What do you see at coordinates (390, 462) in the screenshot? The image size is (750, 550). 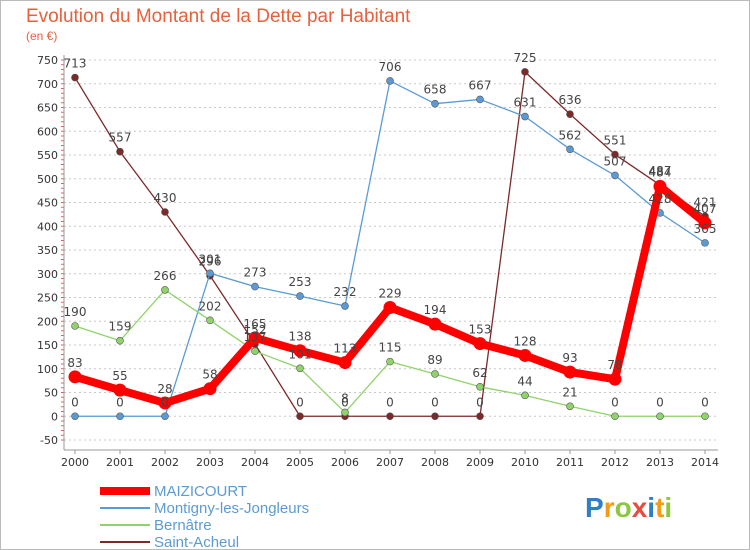 I see `x-tick-label: 2007` at bounding box center [390, 462].